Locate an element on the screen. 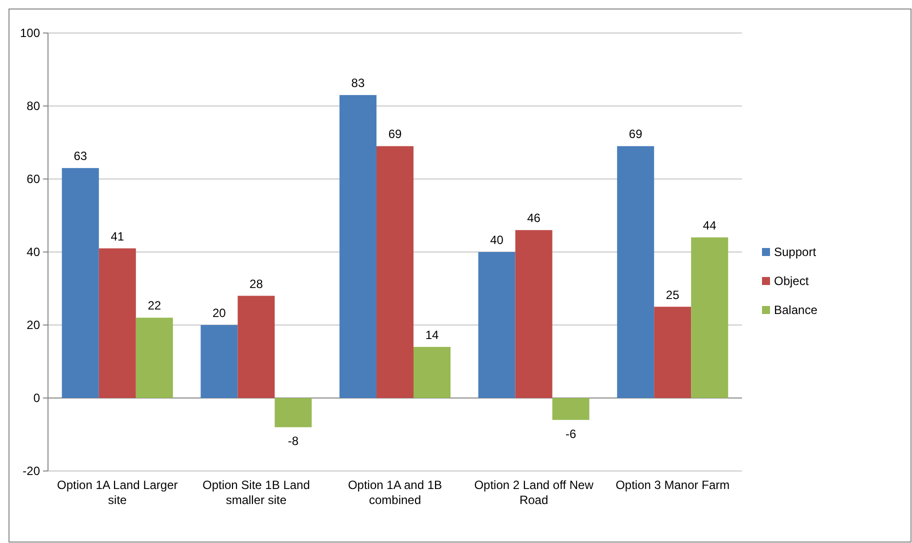 Image resolution: width=912 pixels, height=543 pixels. data-label: 46 is located at coordinates (534, 218).